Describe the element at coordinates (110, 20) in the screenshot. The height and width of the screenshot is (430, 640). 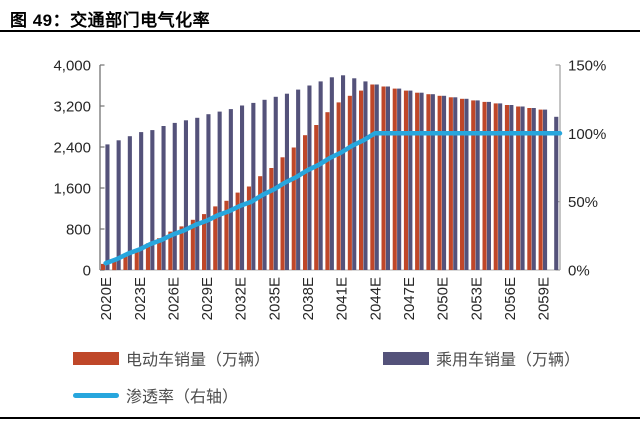
I see `figure-title: 图 49：交通部门电气化率` at that location.